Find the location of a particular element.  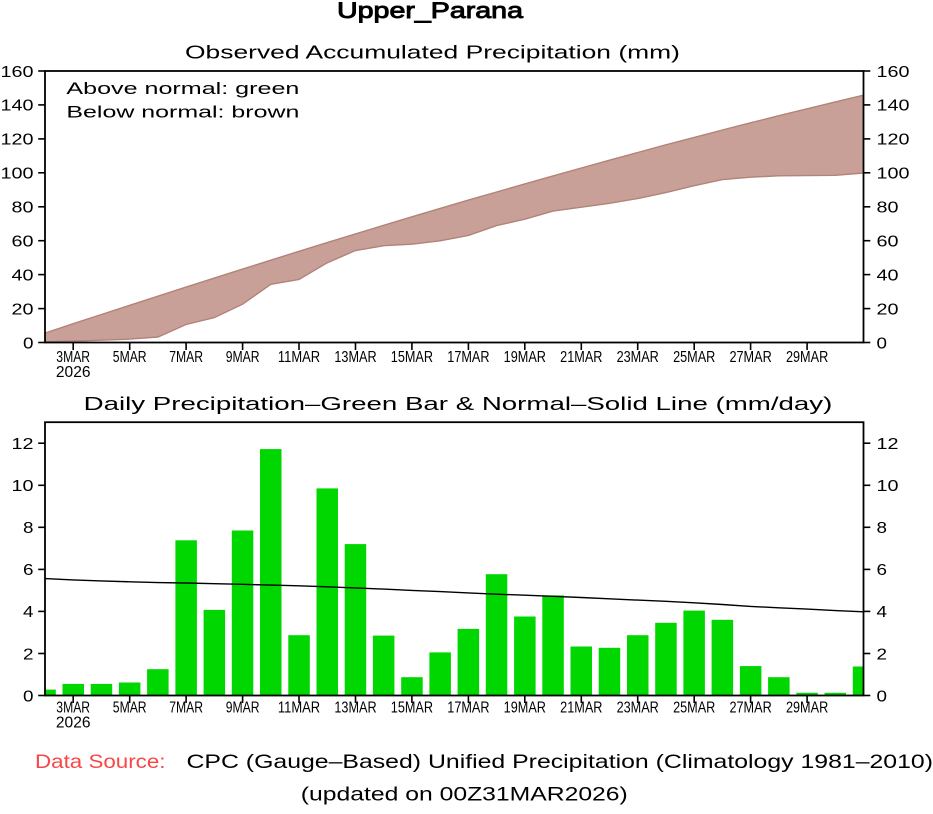

svg-text: (updated on 00Z31MAR2026) is located at coordinates (464, 795).